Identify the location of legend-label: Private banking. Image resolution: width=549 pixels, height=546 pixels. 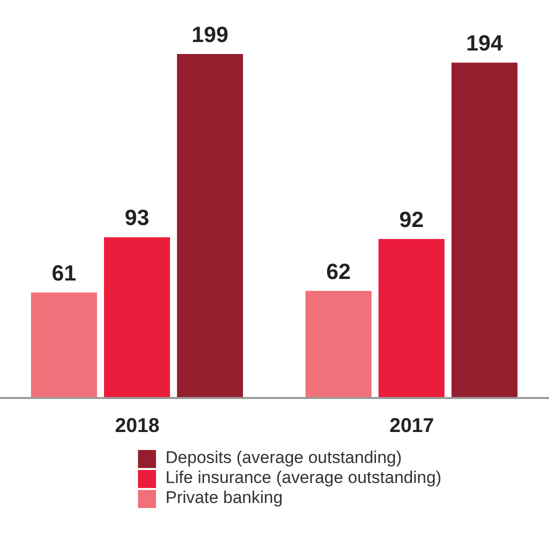
(224, 497).